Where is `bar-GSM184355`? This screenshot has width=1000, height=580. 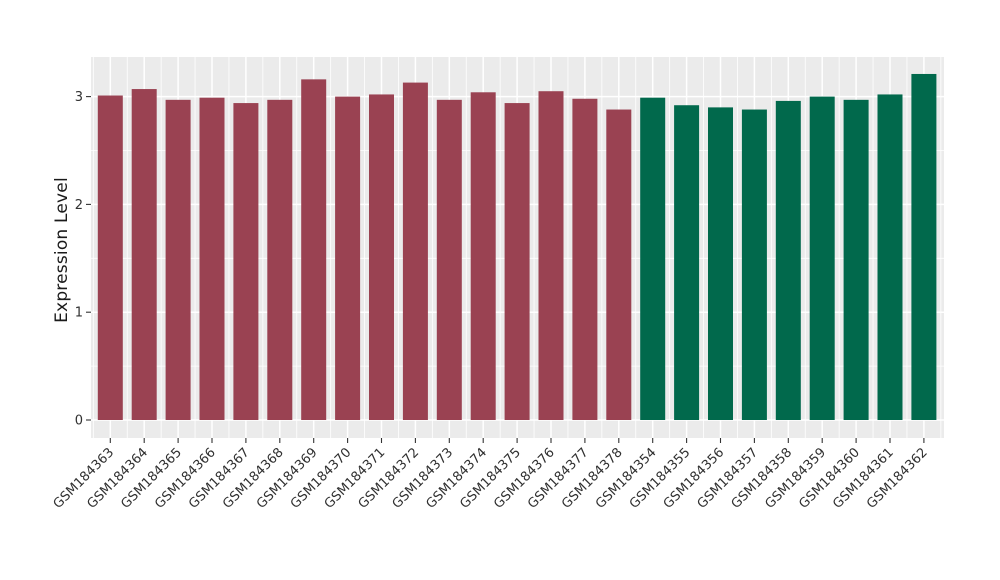
bar-GSM184355 is located at coordinates (687, 262).